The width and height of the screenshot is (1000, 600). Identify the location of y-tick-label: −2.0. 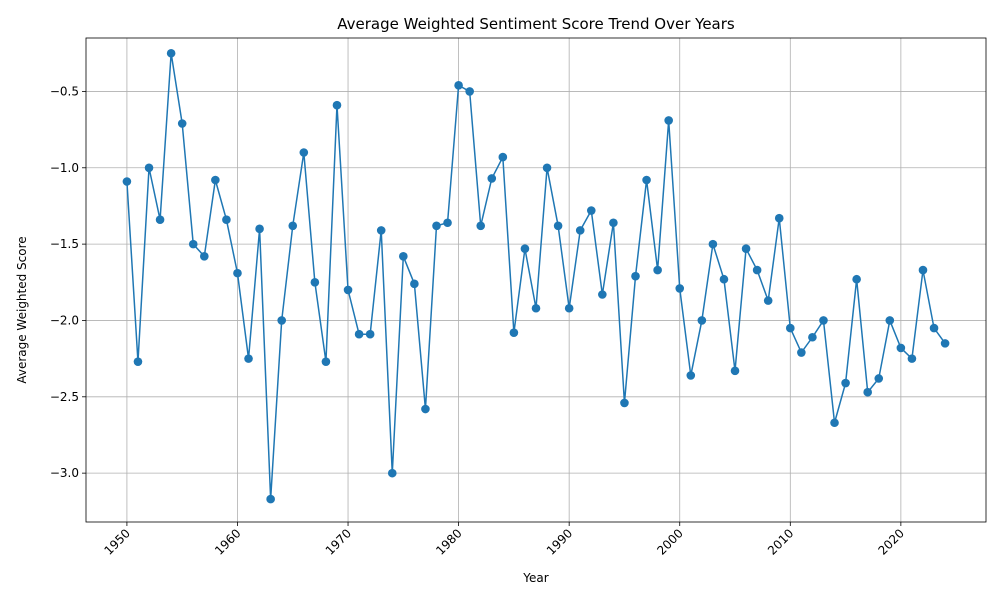
(64, 320).